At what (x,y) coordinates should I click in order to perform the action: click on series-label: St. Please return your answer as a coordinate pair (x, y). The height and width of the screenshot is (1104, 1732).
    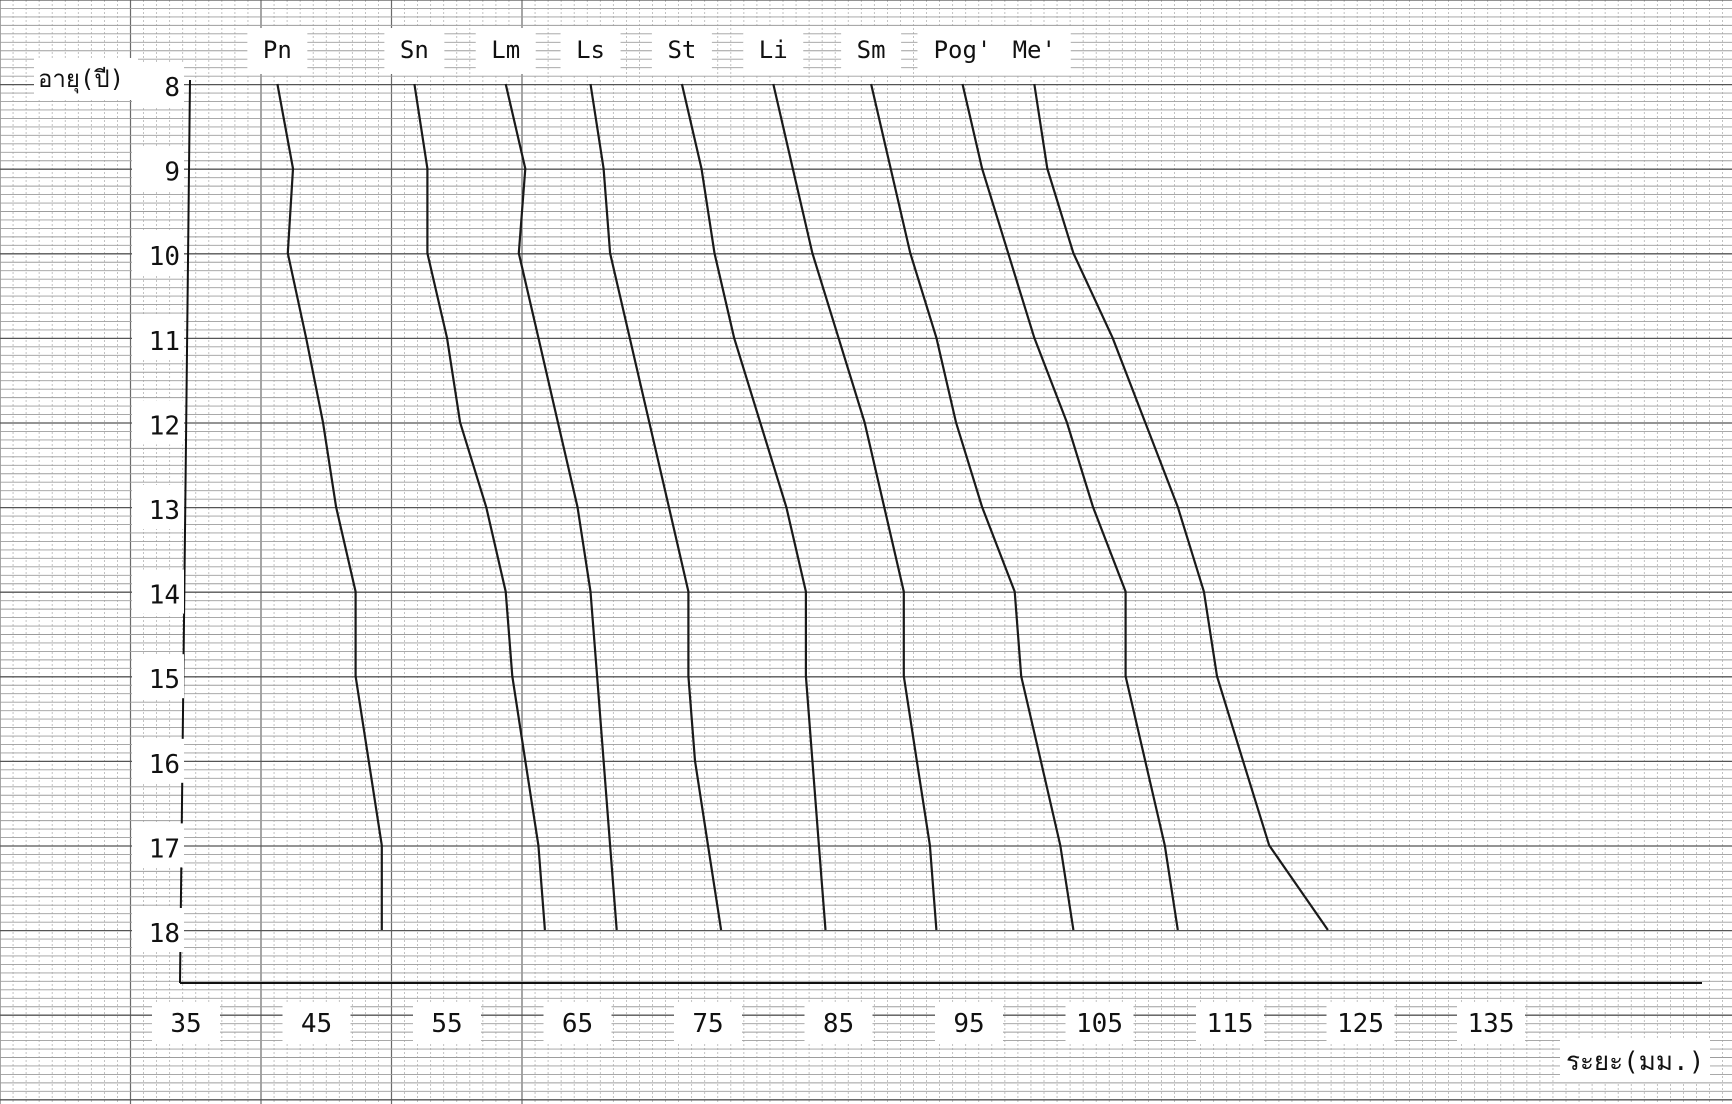
    Looking at the image, I should click on (681, 51).